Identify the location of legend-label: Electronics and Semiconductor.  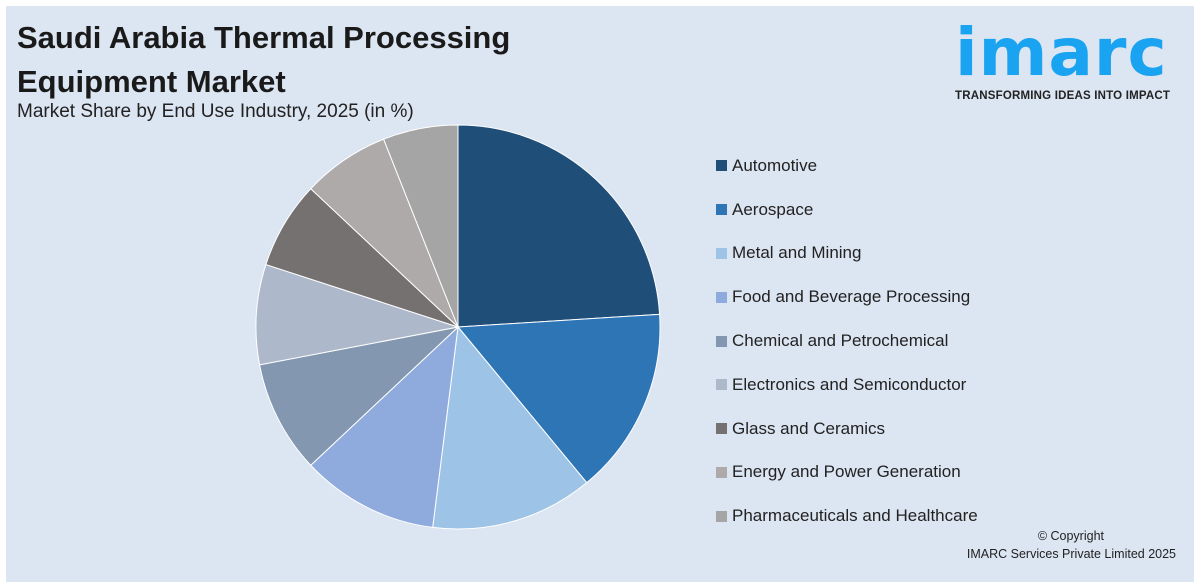
(849, 384).